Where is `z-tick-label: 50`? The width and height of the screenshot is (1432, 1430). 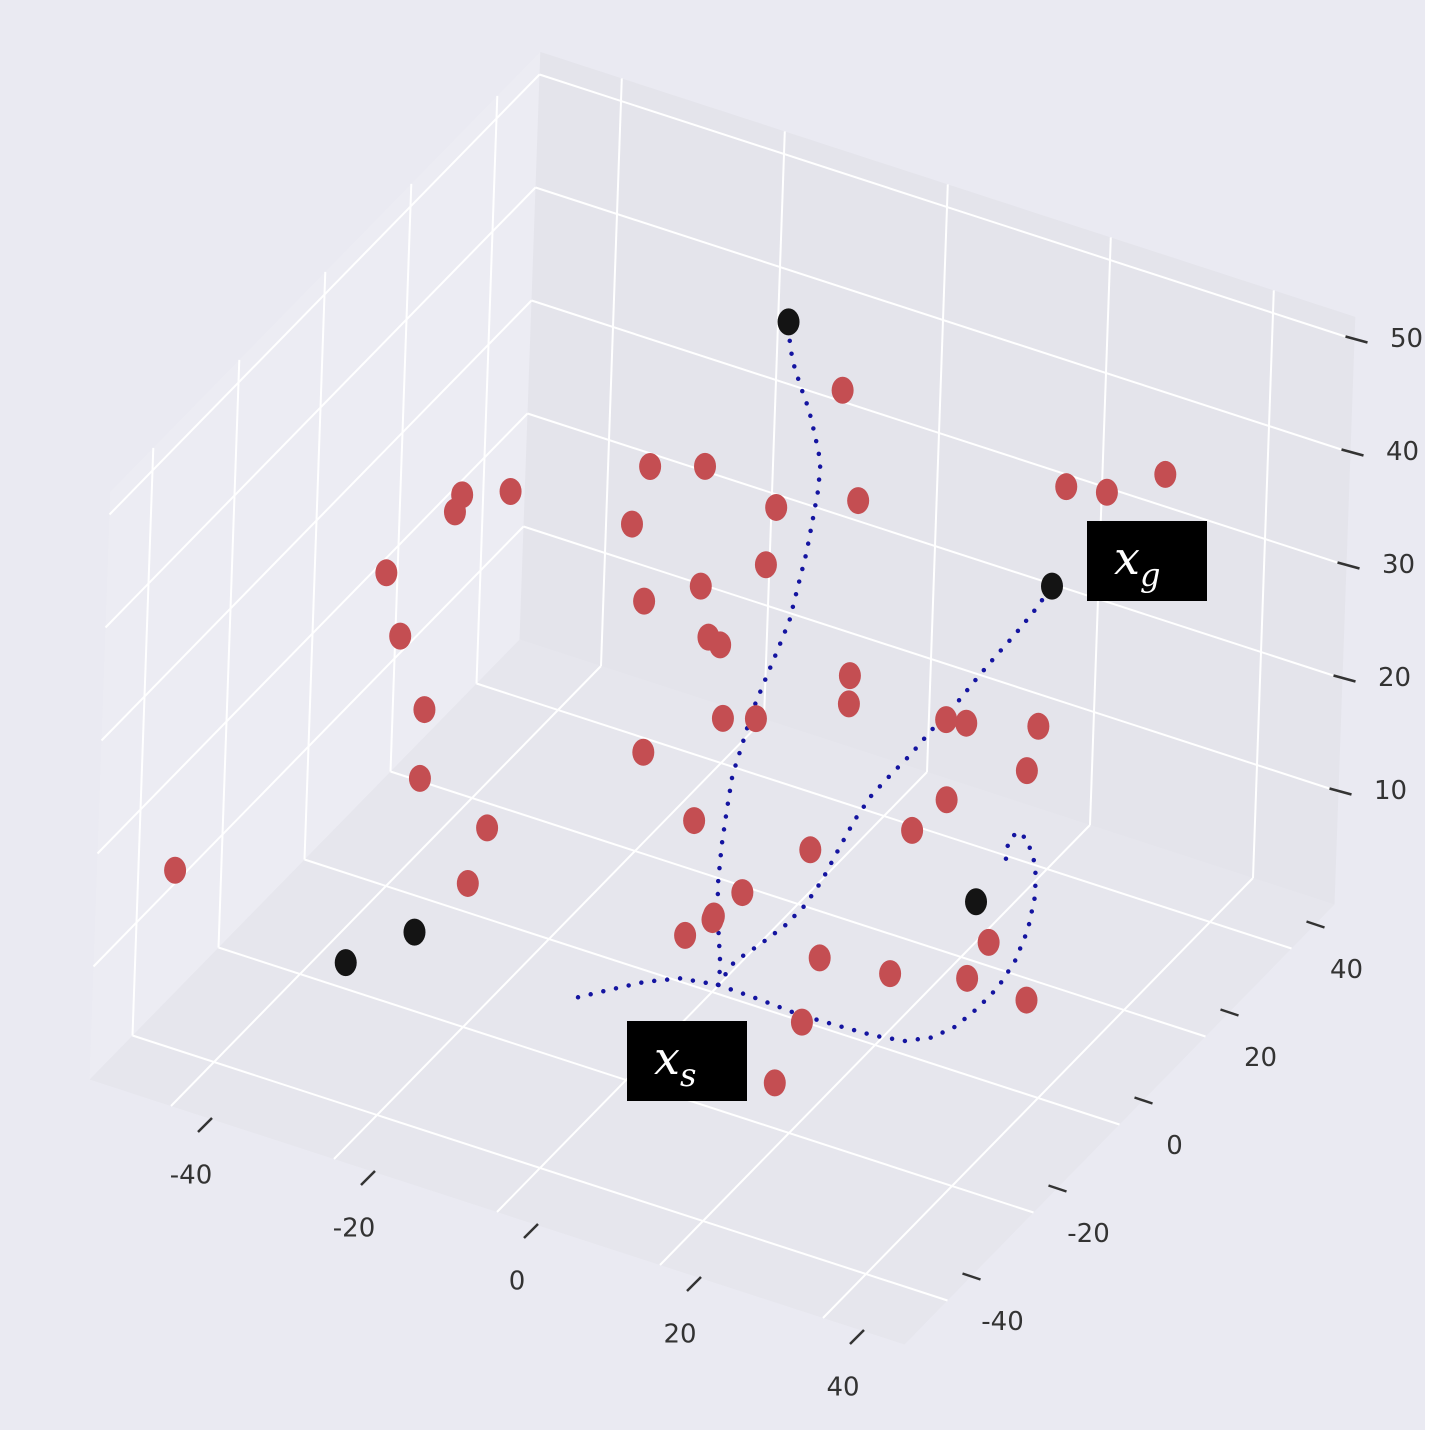
z-tick-label: 50 is located at coordinates (1406, 339).